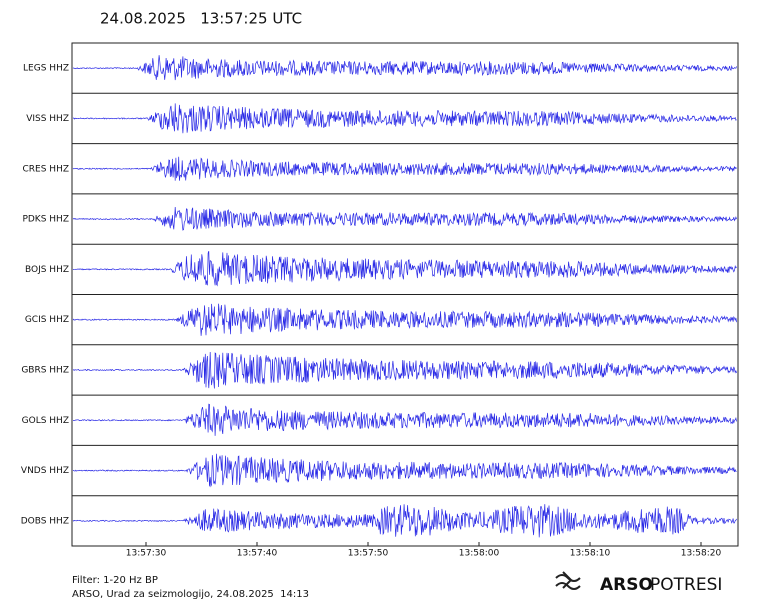 Image resolution: width=768 pixels, height=615 pixels. What do you see at coordinates (368, 554) in the screenshot?
I see `tick-label: 13:57:50` at bounding box center [368, 554].